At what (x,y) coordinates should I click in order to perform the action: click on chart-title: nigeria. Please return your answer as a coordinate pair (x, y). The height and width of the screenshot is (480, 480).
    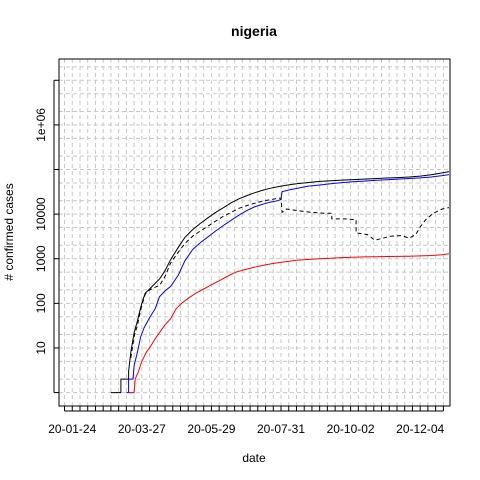
    Looking at the image, I should click on (254, 31).